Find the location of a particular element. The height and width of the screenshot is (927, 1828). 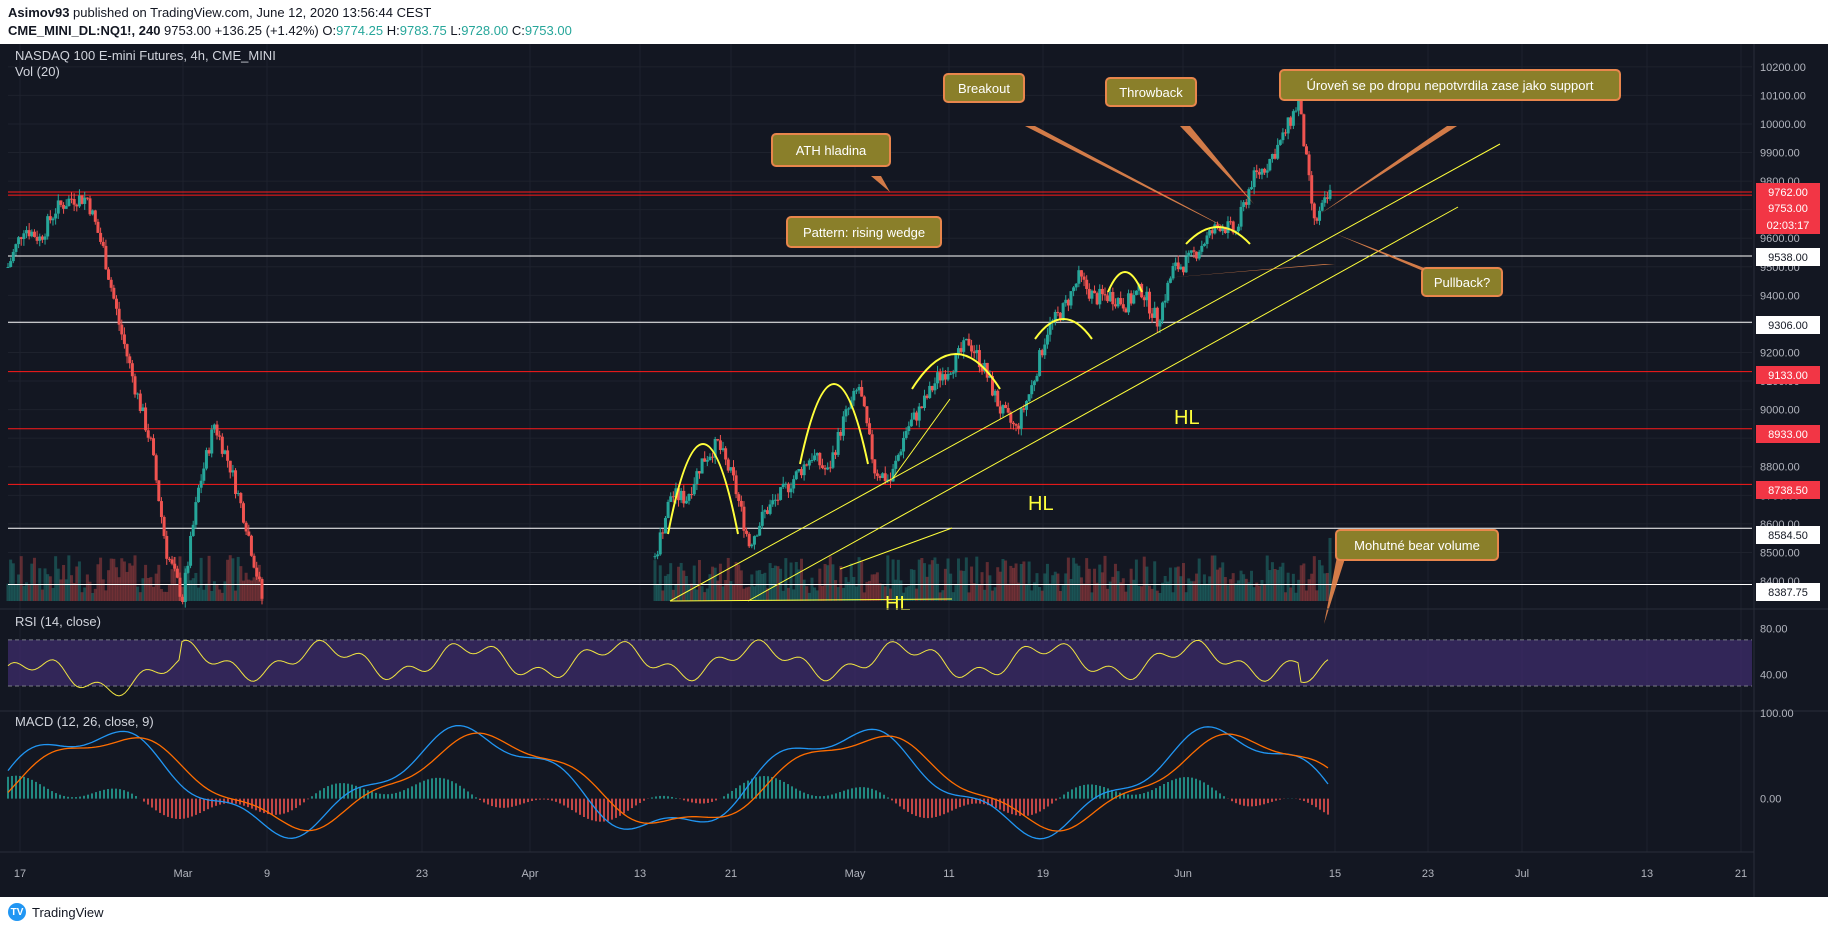

hl-label: HL is located at coordinates (898, 604).